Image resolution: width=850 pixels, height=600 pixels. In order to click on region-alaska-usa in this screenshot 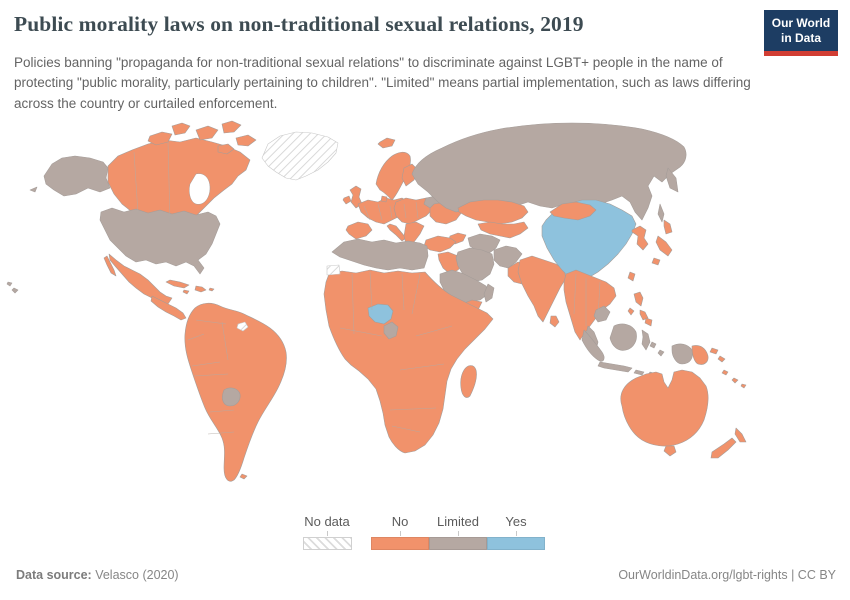, I will do `click(77, 176)`.